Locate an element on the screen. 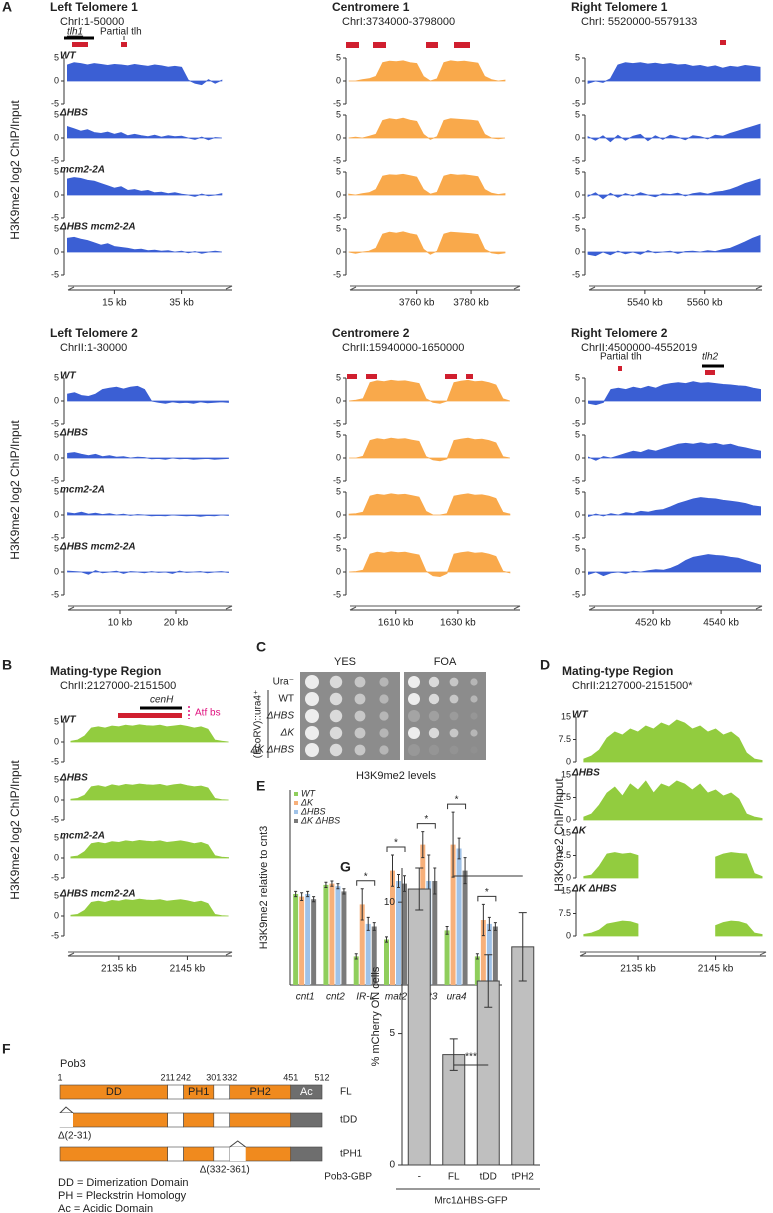  legend-line: PH = Pleckstrin Homology is located at coordinates (122, 1196).